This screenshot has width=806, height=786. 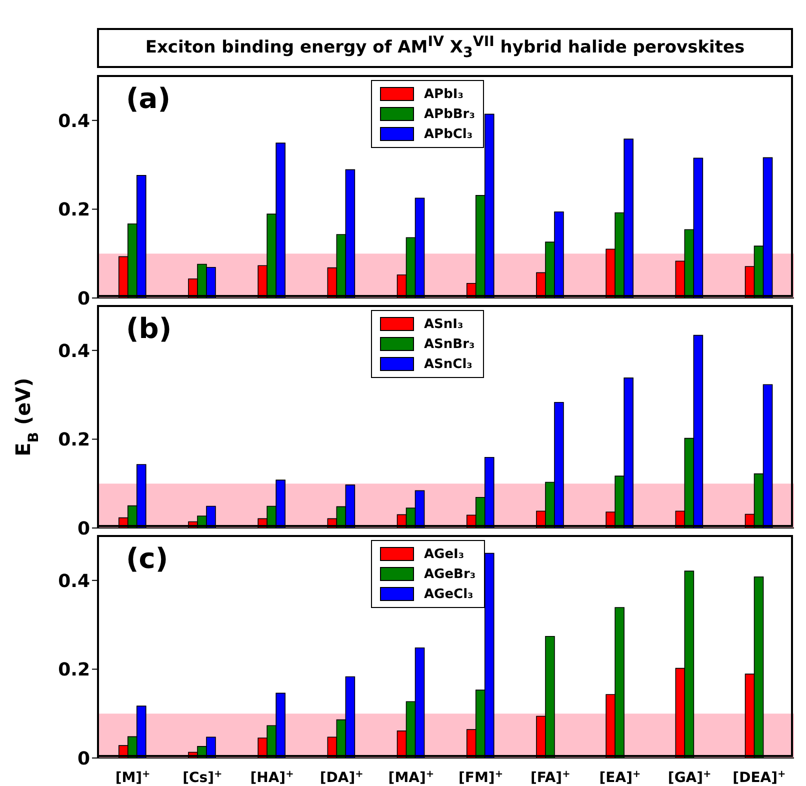 What do you see at coordinates (450, 574) in the screenshot?
I see `legend-label: AGeBr₃` at bounding box center [450, 574].